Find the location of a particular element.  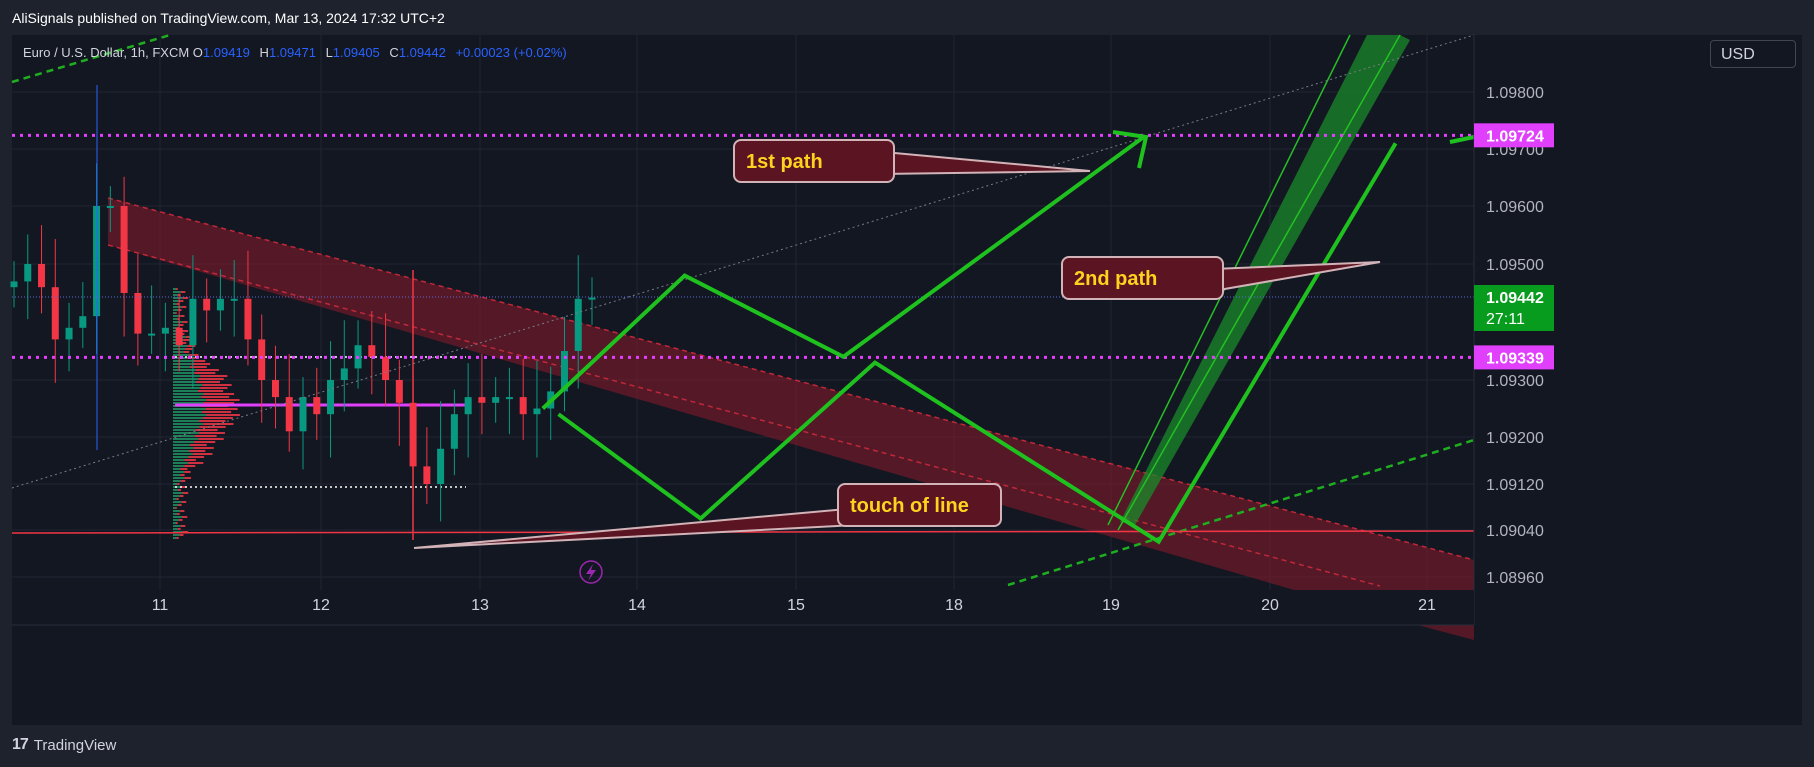

time-tick-label: 14 is located at coordinates (637, 605).